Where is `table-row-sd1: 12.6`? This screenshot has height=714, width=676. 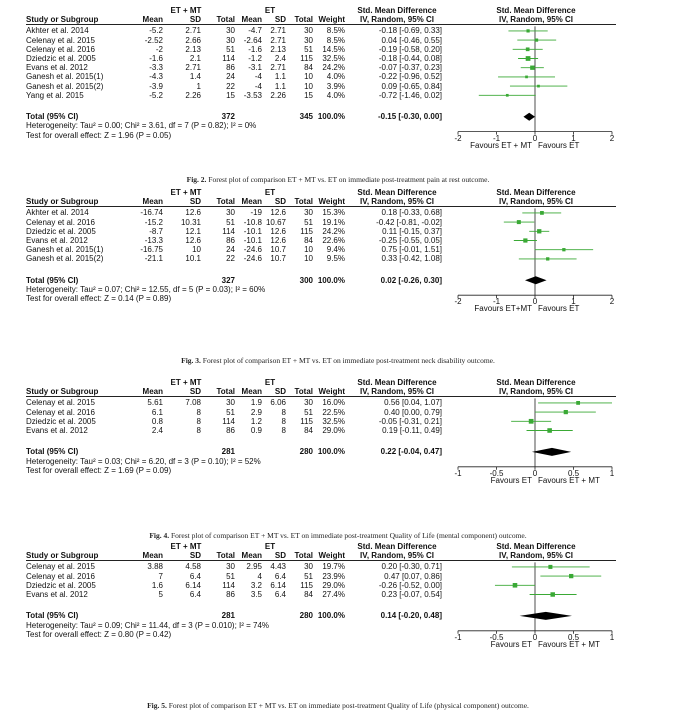 table-row-sd1: 12.6 is located at coordinates (193, 213).